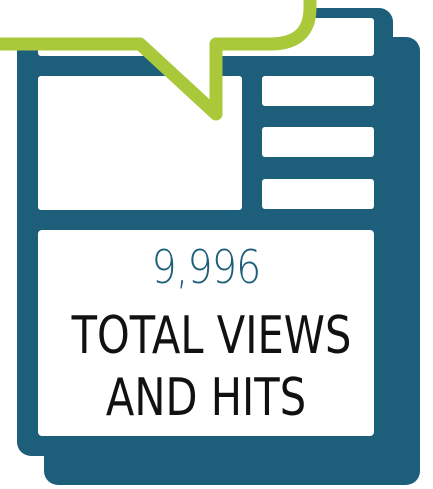 This screenshot has height=489, width=433. Describe the element at coordinates (206, 398) in the screenshot. I see `stat-label-line-2: AND HITS` at that location.